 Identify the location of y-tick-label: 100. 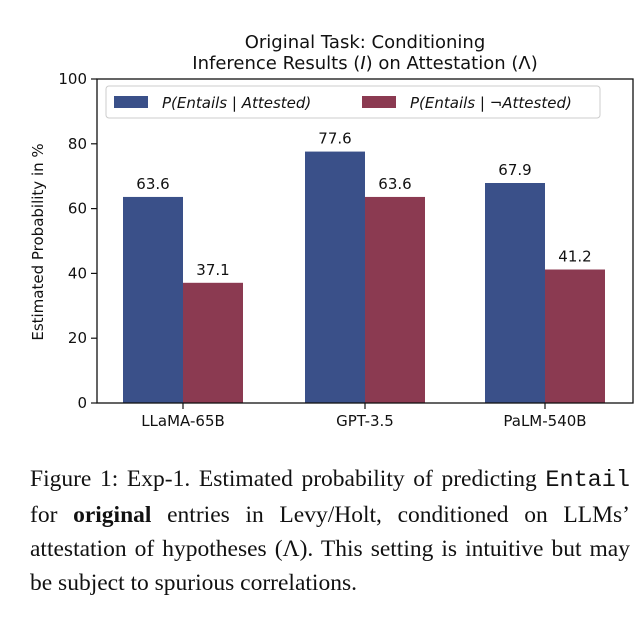
(72, 79).